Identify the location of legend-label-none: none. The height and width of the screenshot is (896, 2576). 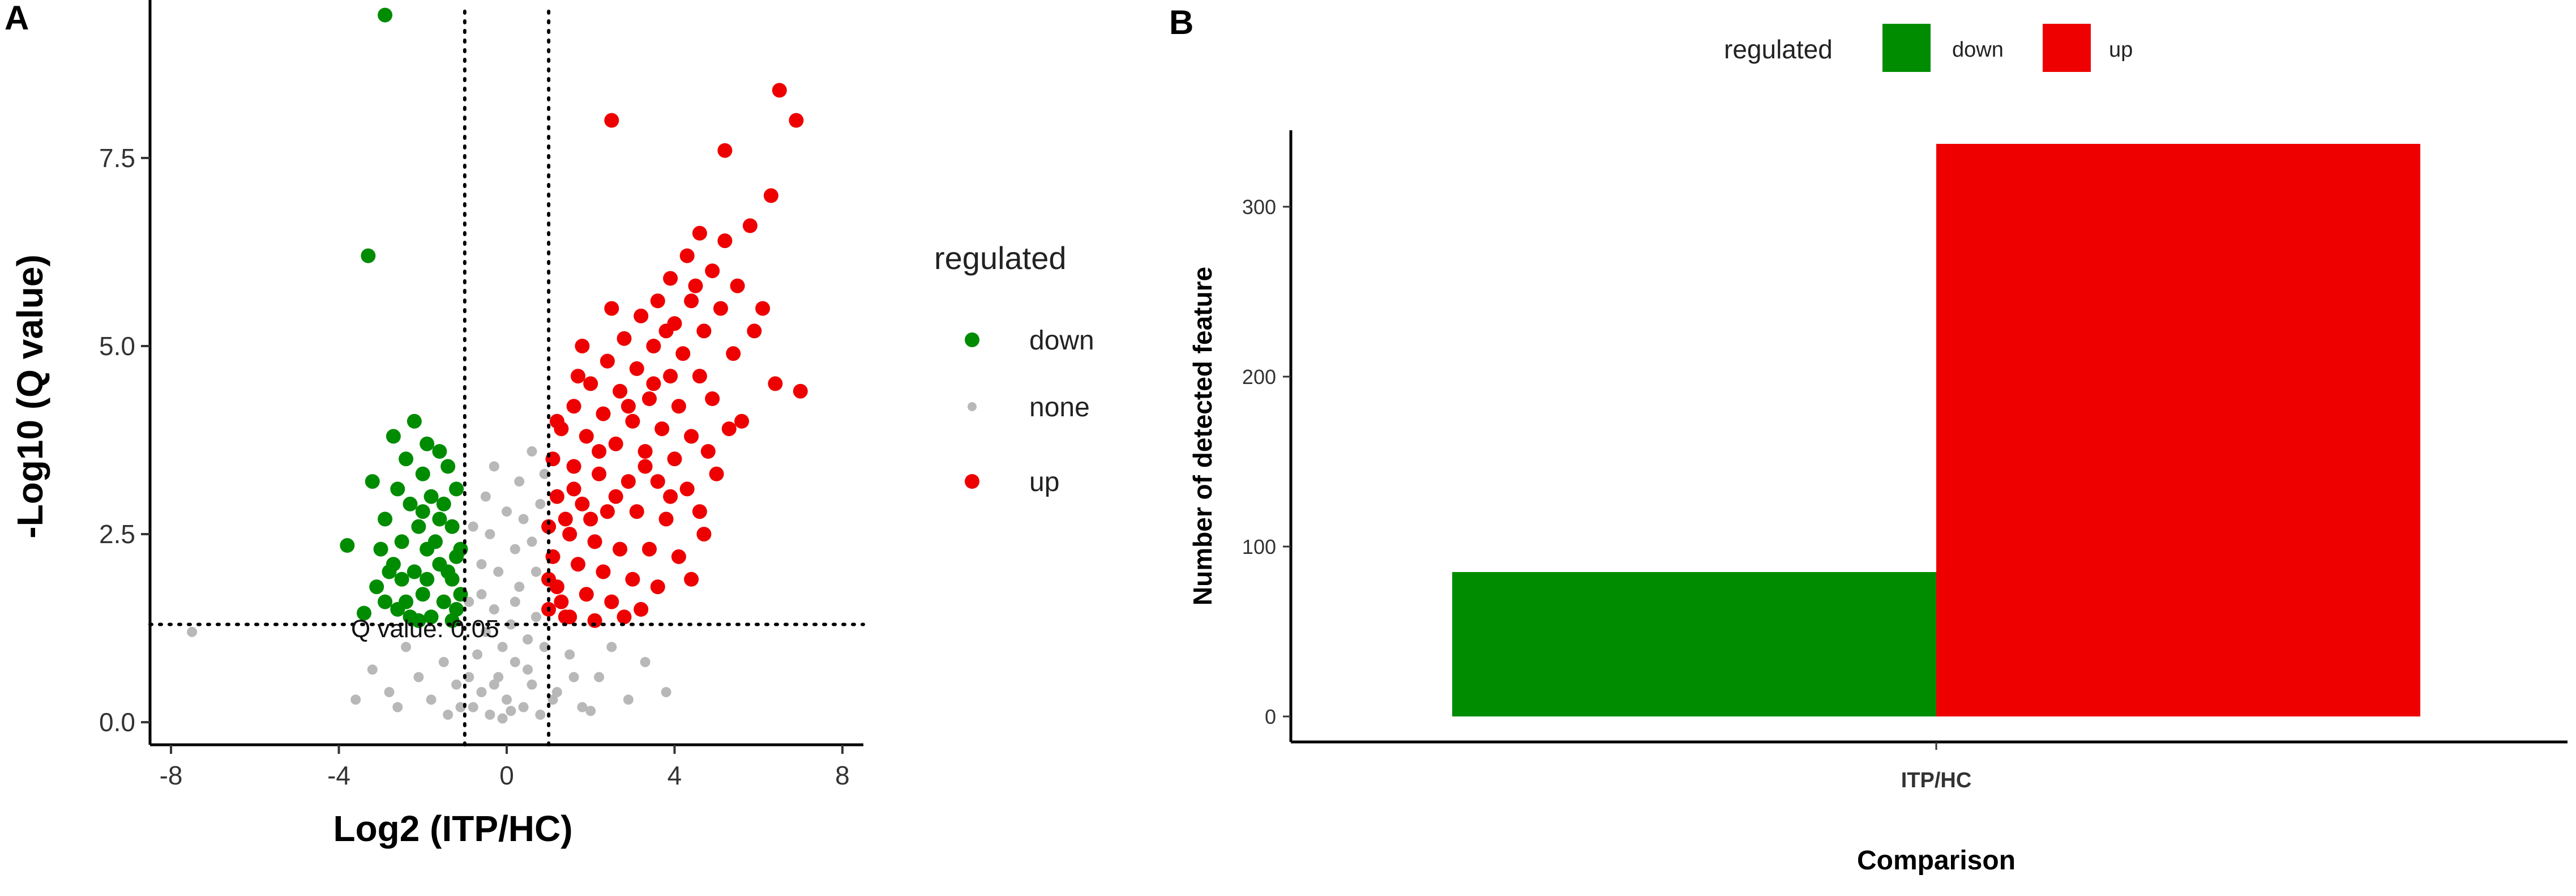
(1059, 407).